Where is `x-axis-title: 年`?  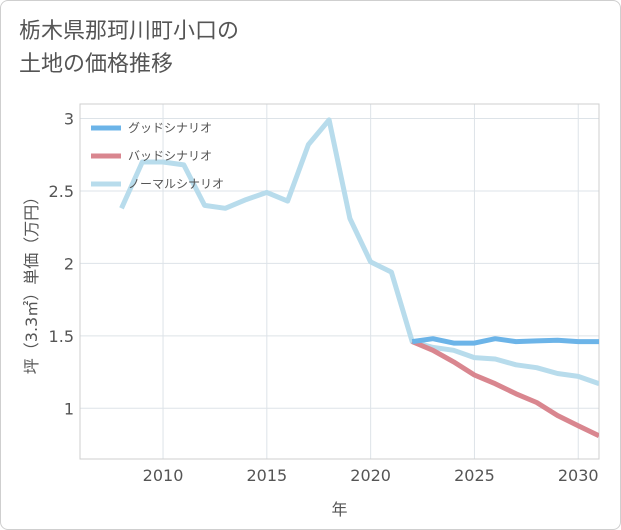
x-axis-title: 年 is located at coordinates (339, 509).